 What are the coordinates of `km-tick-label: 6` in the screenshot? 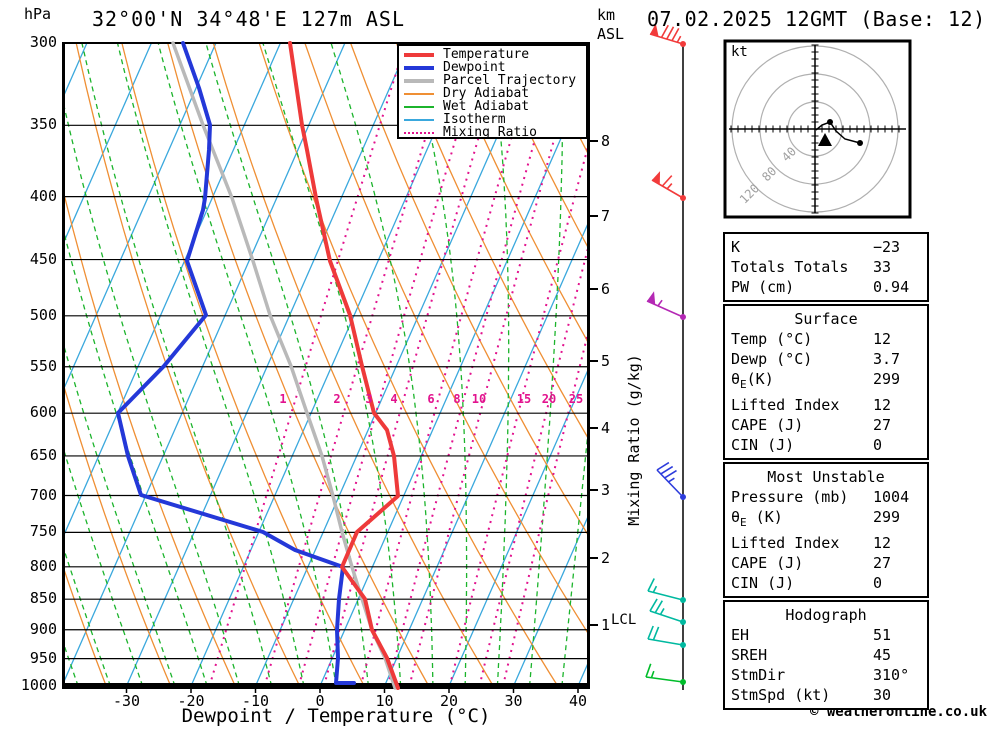 It's located at (606, 289).